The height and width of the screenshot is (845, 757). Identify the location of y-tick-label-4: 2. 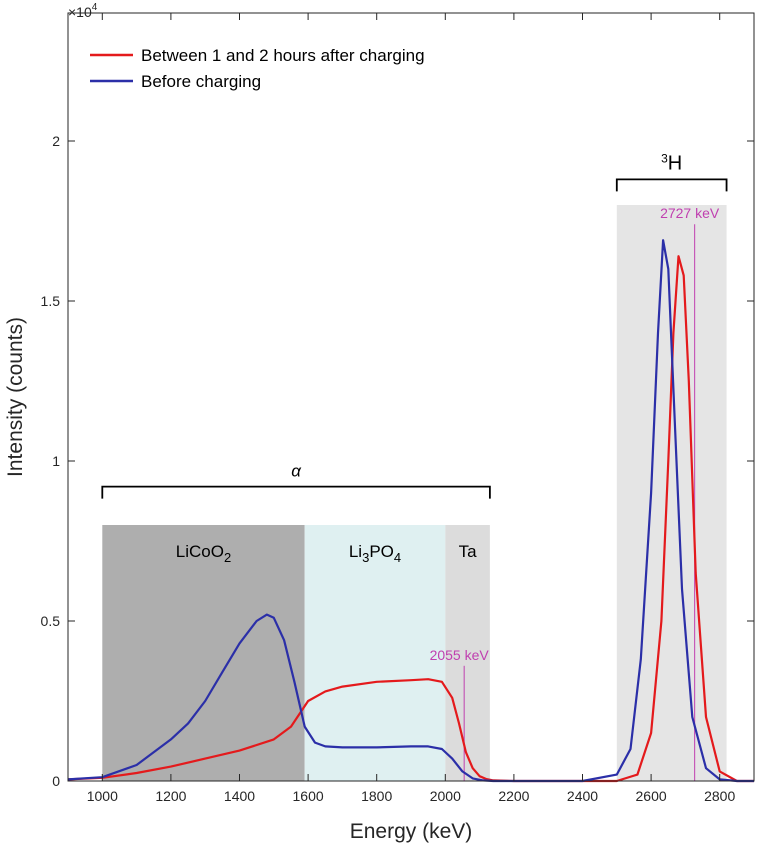
(56, 141).